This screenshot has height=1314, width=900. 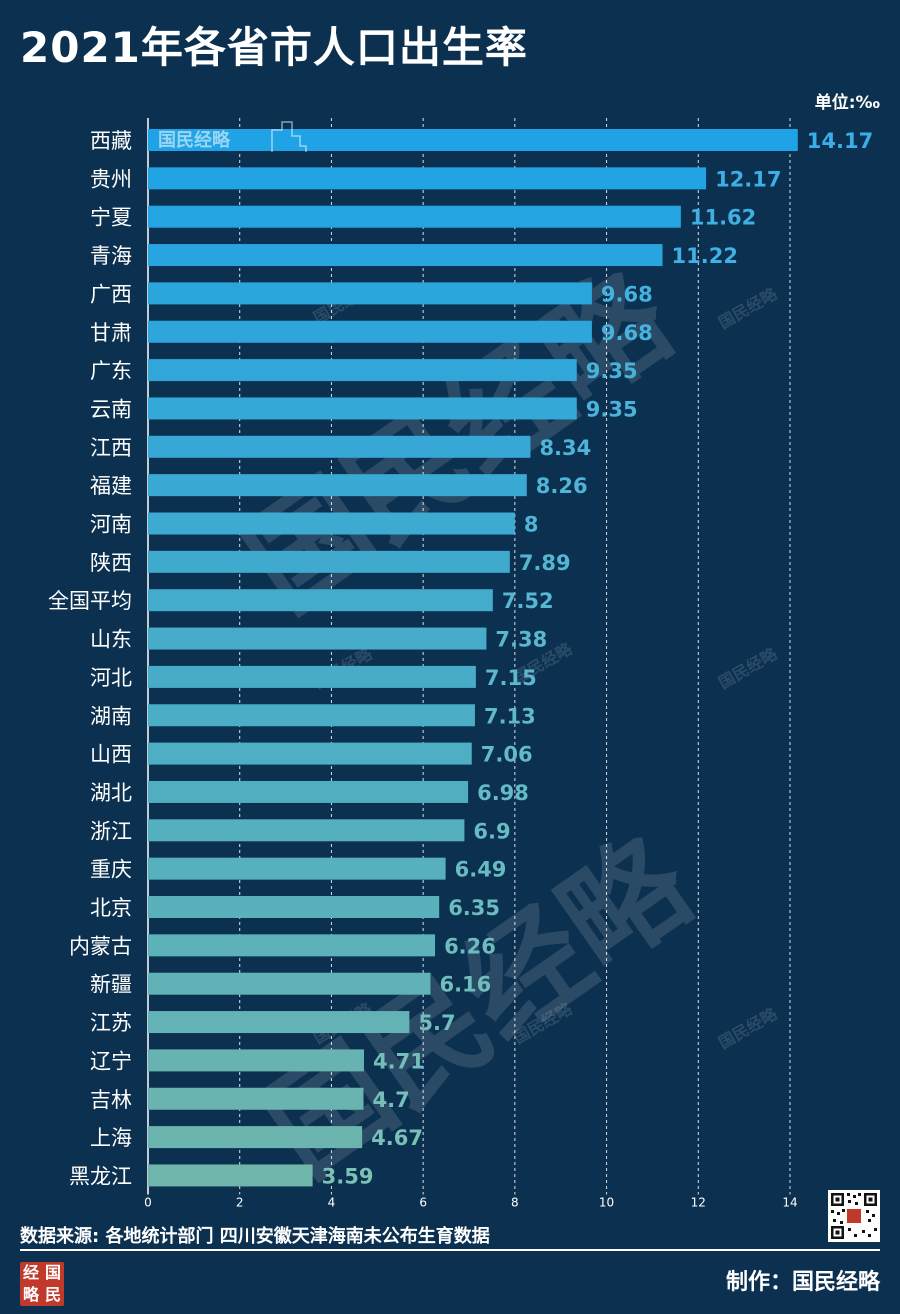 What do you see at coordinates (491, 831) in the screenshot?
I see `data-label: 6.9` at bounding box center [491, 831].